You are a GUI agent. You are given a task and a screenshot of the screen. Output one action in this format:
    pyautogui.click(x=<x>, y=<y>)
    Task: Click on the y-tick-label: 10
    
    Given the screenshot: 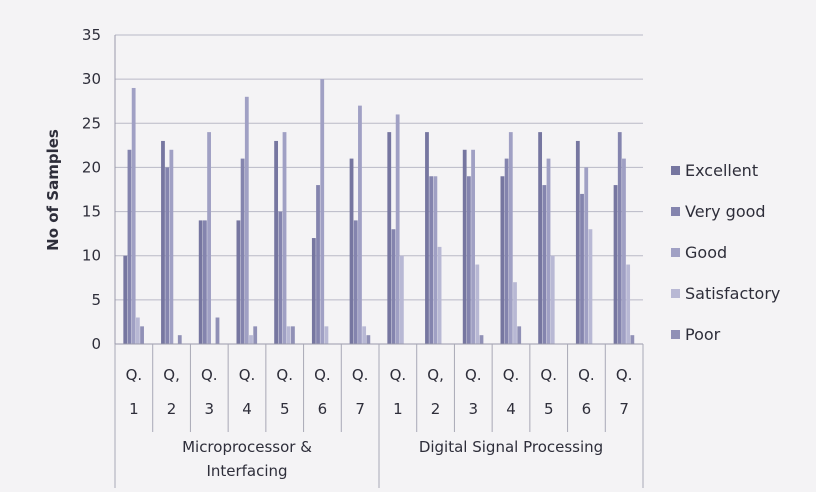 What is the action you would take?
    pyautogui.click(x=91, y=256)
    